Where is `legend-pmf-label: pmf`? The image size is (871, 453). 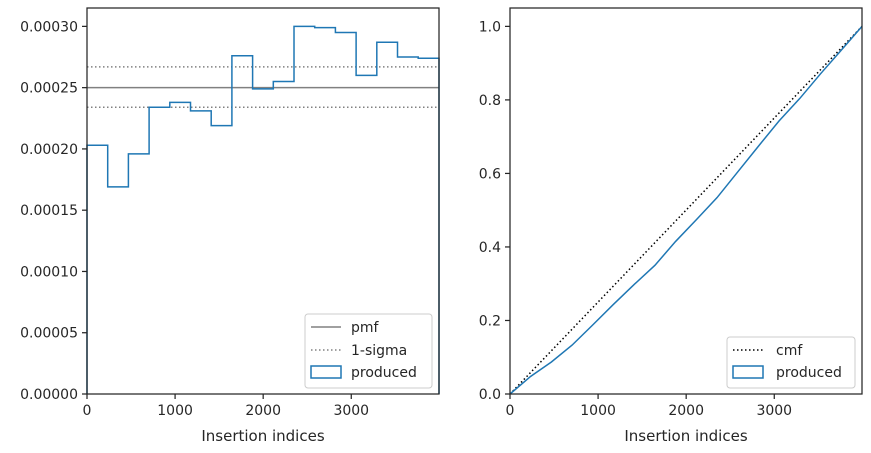
legend-pmf-label: pmf is located at coordinates (365, 328).